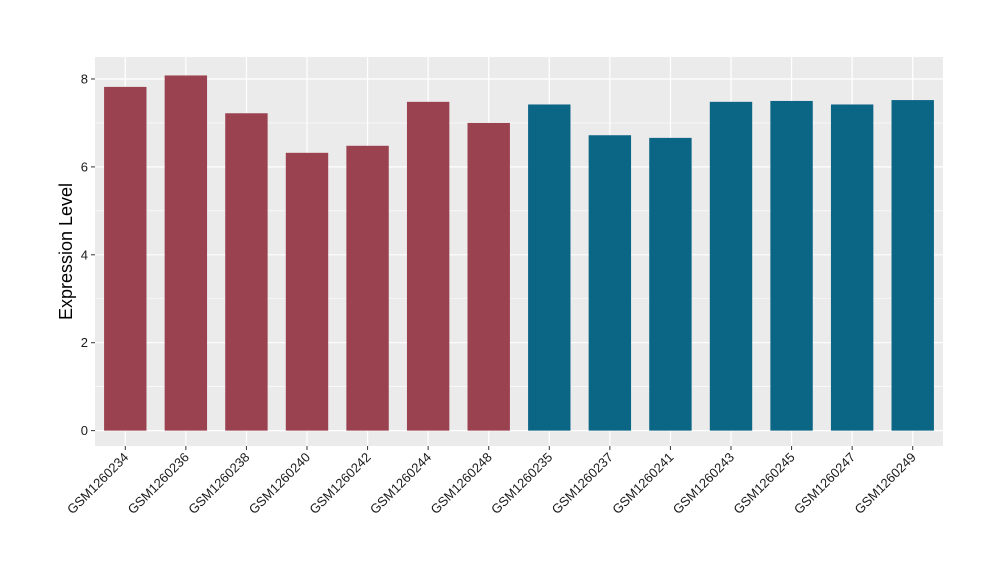 The height and width of the screenshot is (580, 1000). What do you see at coordinates (549, 267) in the screenshot?
I see `bar-GSM1260235` at bounding box center [549, 267].